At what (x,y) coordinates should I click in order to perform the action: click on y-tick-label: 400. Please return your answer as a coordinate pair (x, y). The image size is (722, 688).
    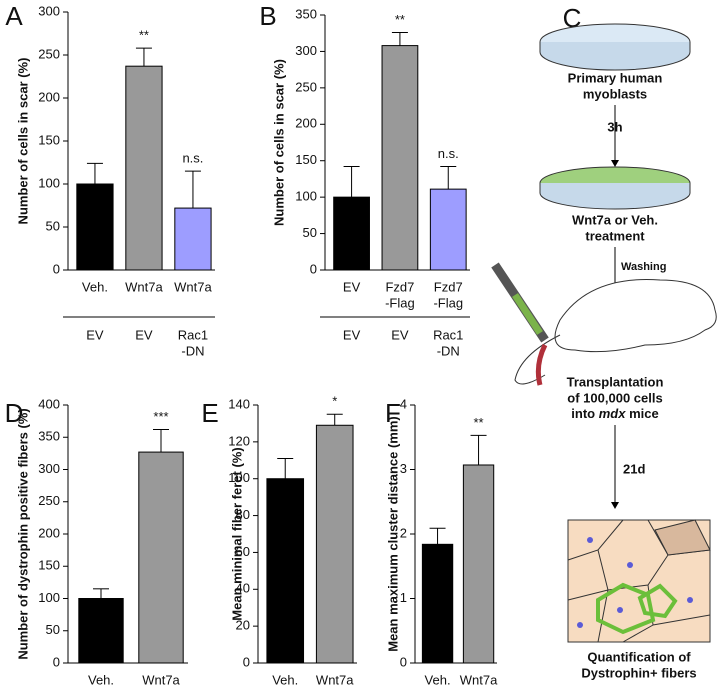
    Looking at the image, I should click on (49, 403).